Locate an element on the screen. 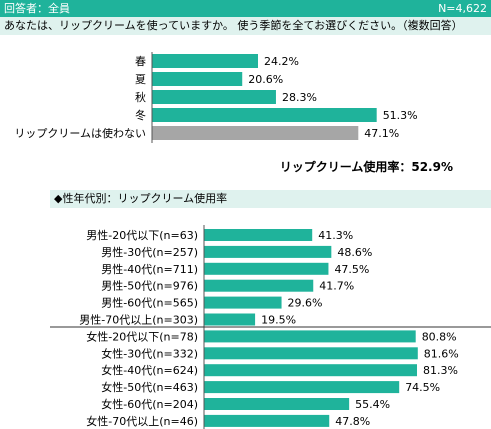 This screenshot has height=429, width=491. category-label: 夏 is located at coordinates (140, 79).